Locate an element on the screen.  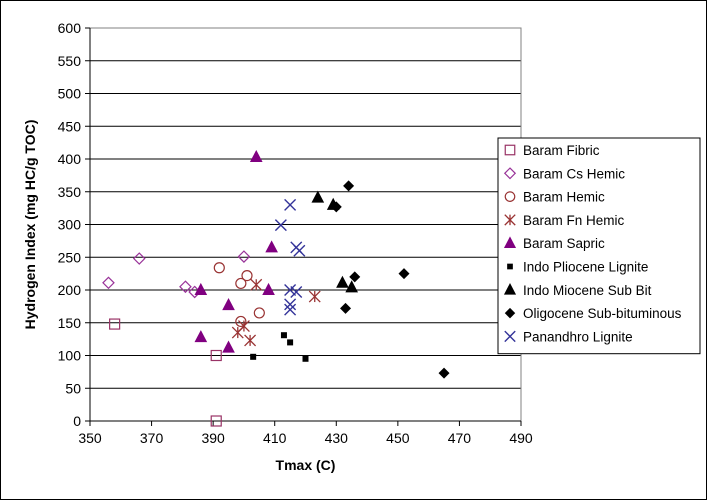
legend-item: Baram Cs Hemic is located at coordinates (564, 173).